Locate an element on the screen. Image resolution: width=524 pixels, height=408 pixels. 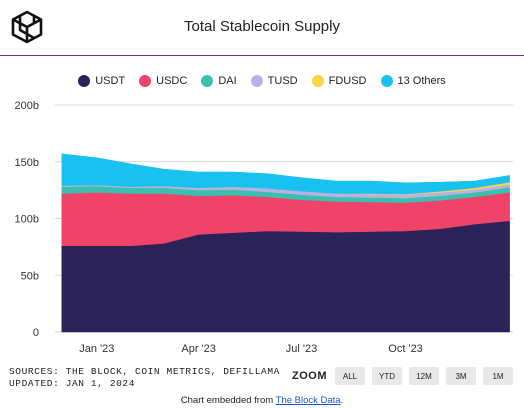
legend-item-tusd: TUSD is located at coordinates (274, 81).